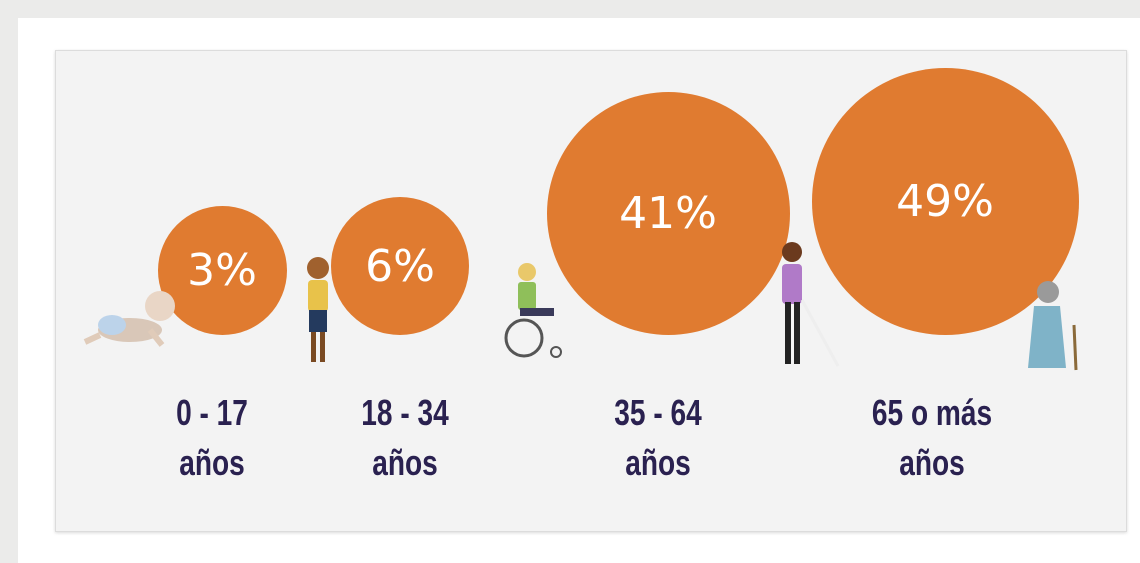  I want to click on bubble: 6%, so click(400, 266).